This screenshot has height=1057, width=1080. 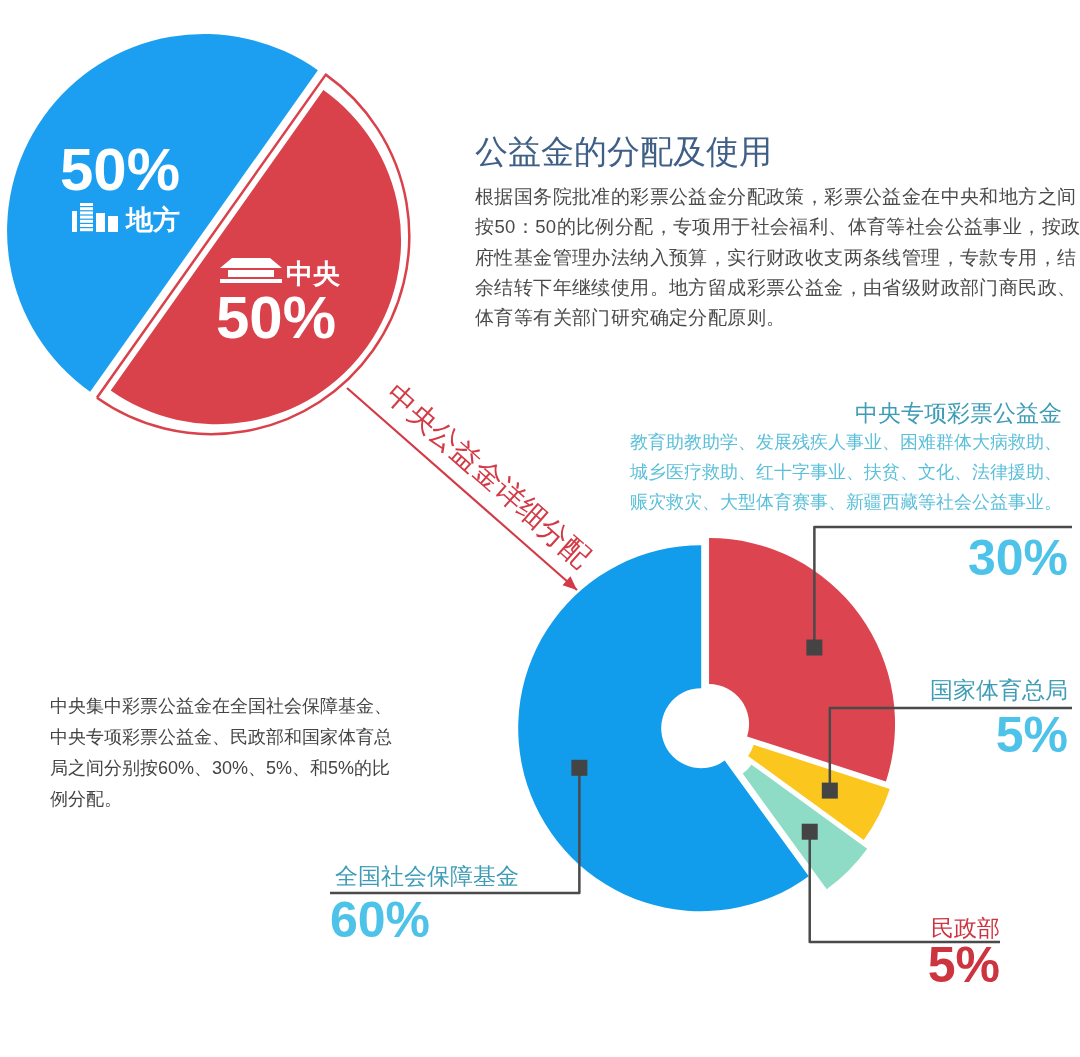 What do you see at coordinates (221, 753) in the screenshot?
I see `text: 中央集中彩票公益金在全国社会保障基金、中央专项彩票公益金、民政部和国家体育总局之间分别按60%、30%、5%、和5%的比例分配。` at bounding box center [221, 753].